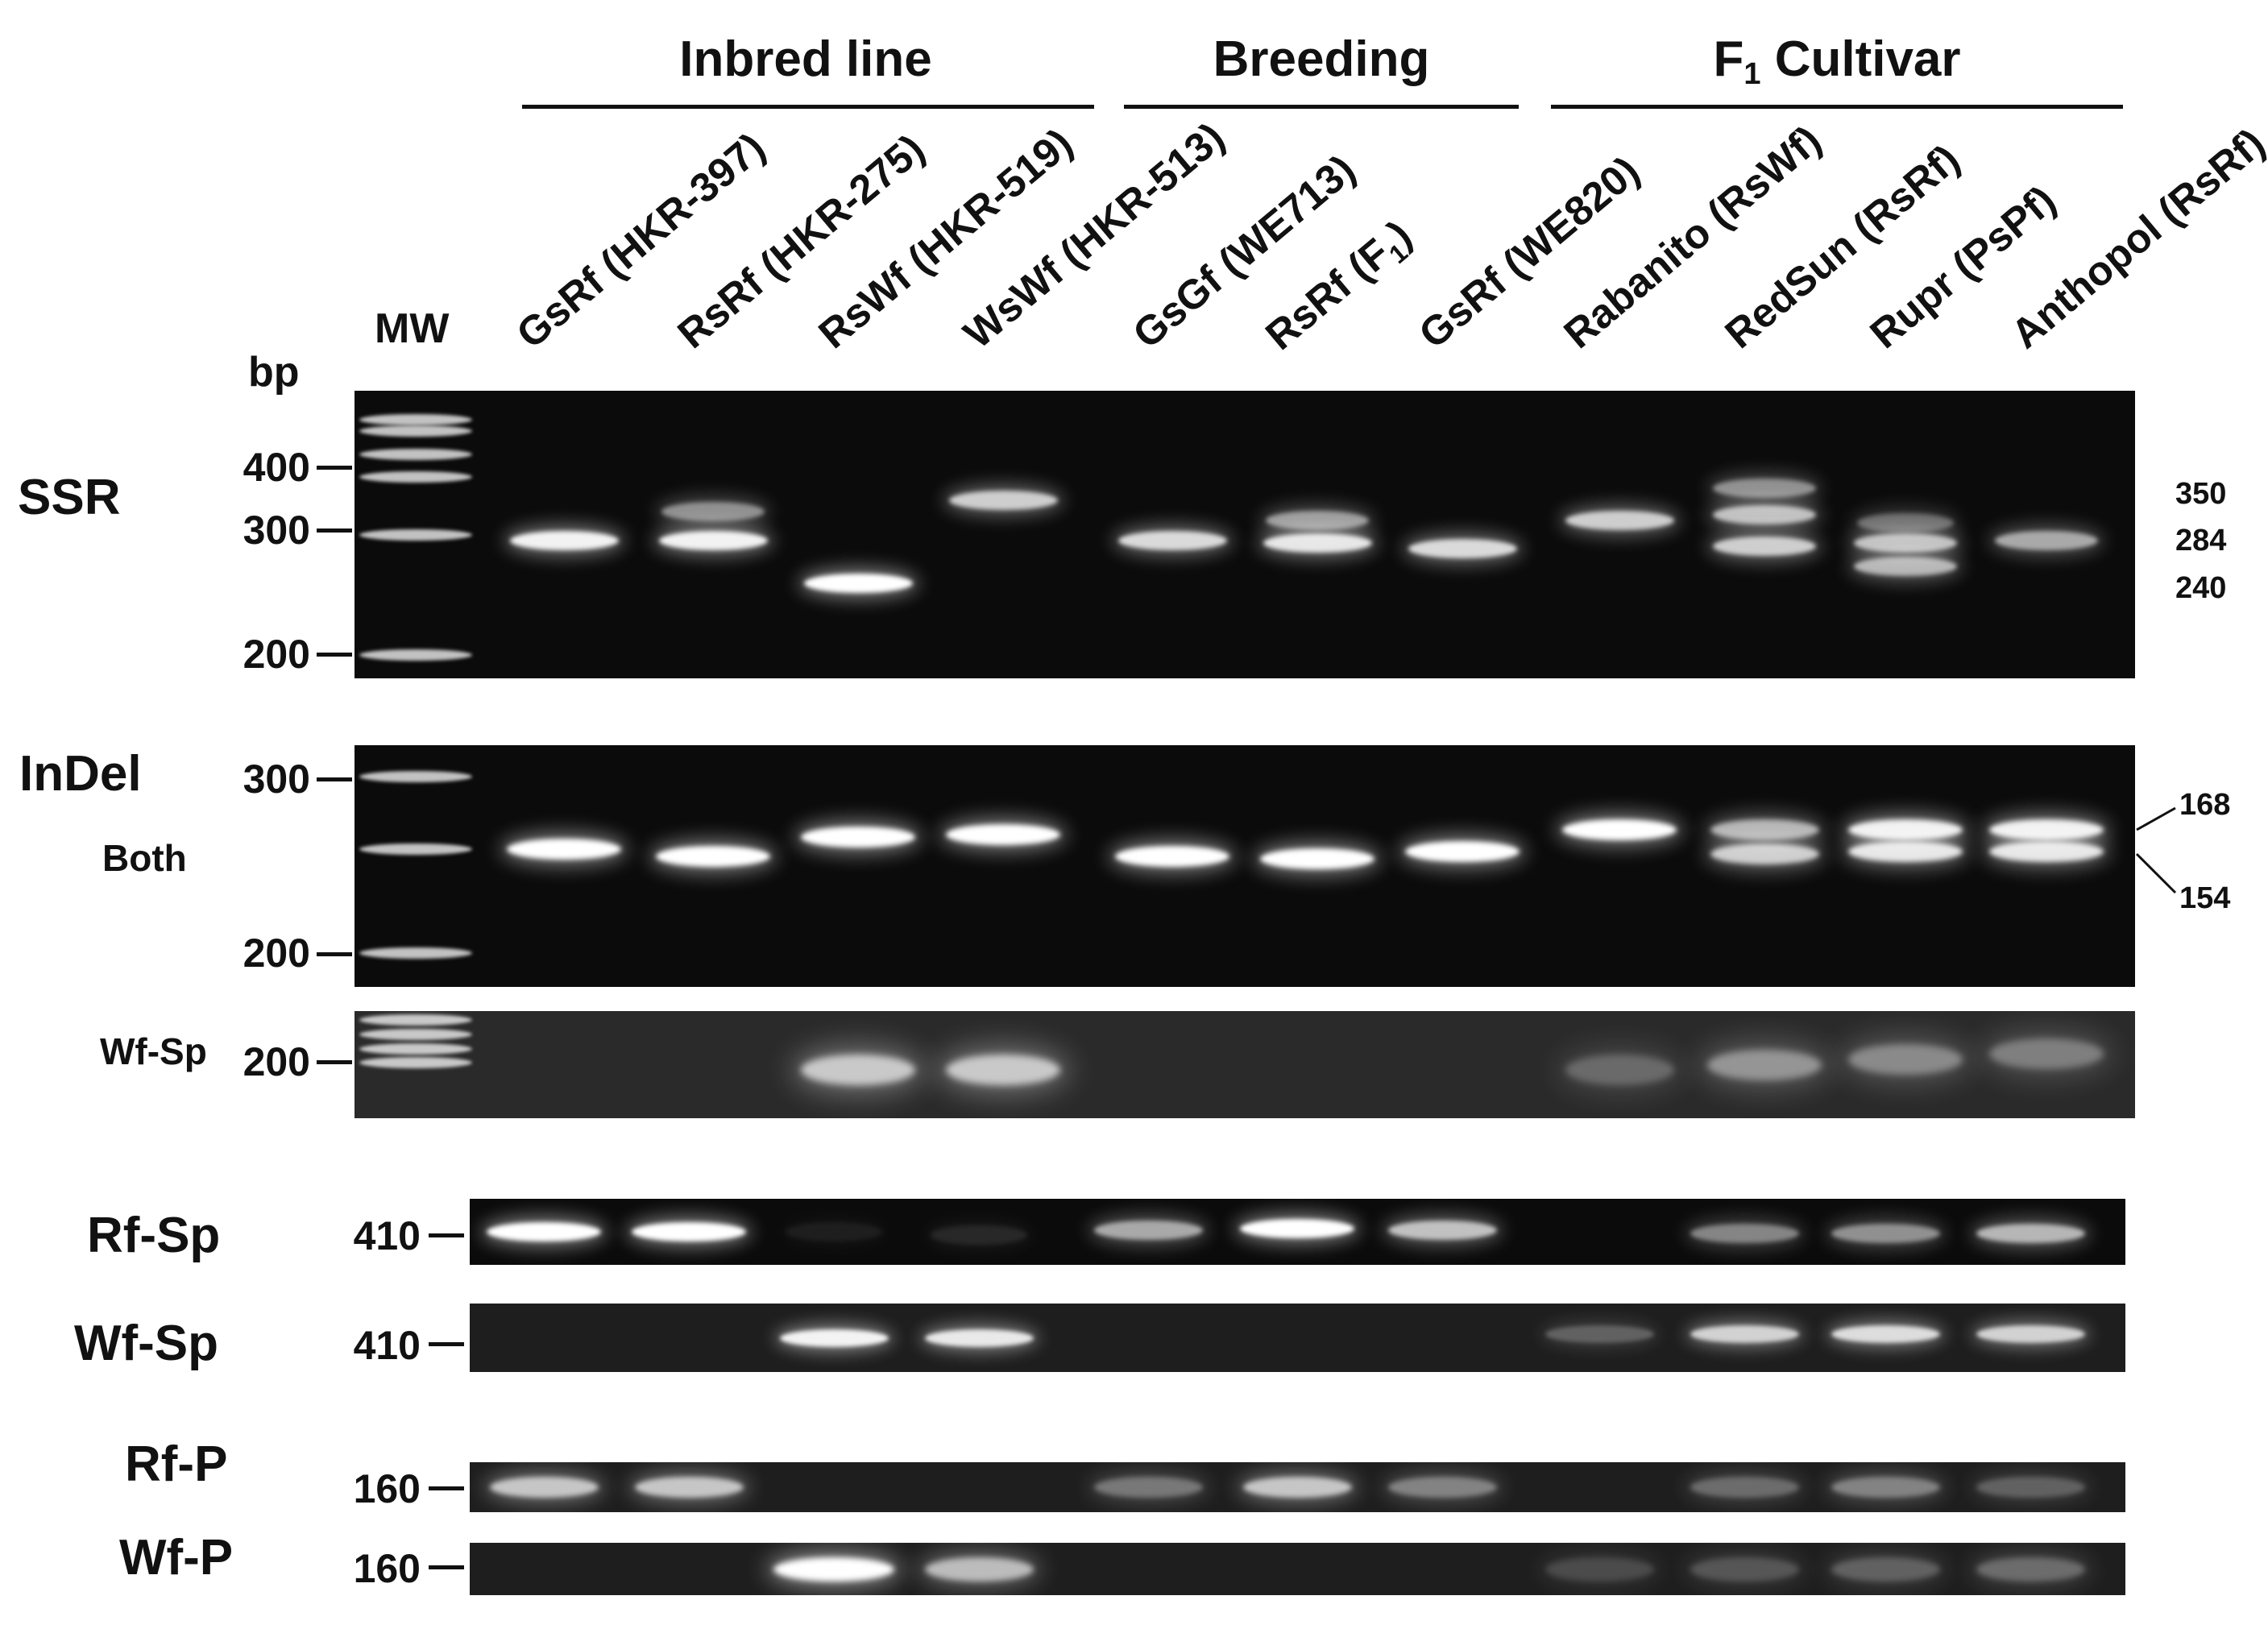 The width and height of the screenshot is (2268, 1629). Describe the element at coordinates (144, 858) in the screenshot. I see `panel-sublabel-both: Both` at that location.